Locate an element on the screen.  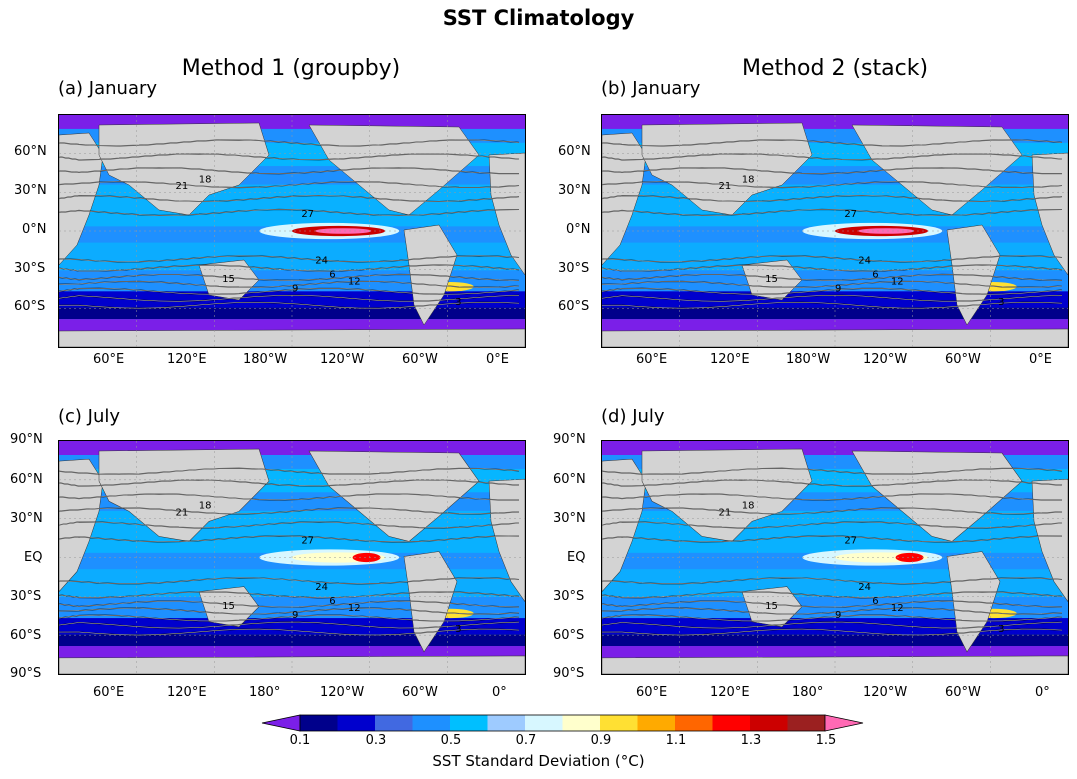
map-d-svg: 3 6 9 12 15 18 21 24 27 is located at coordinates (835, 557).